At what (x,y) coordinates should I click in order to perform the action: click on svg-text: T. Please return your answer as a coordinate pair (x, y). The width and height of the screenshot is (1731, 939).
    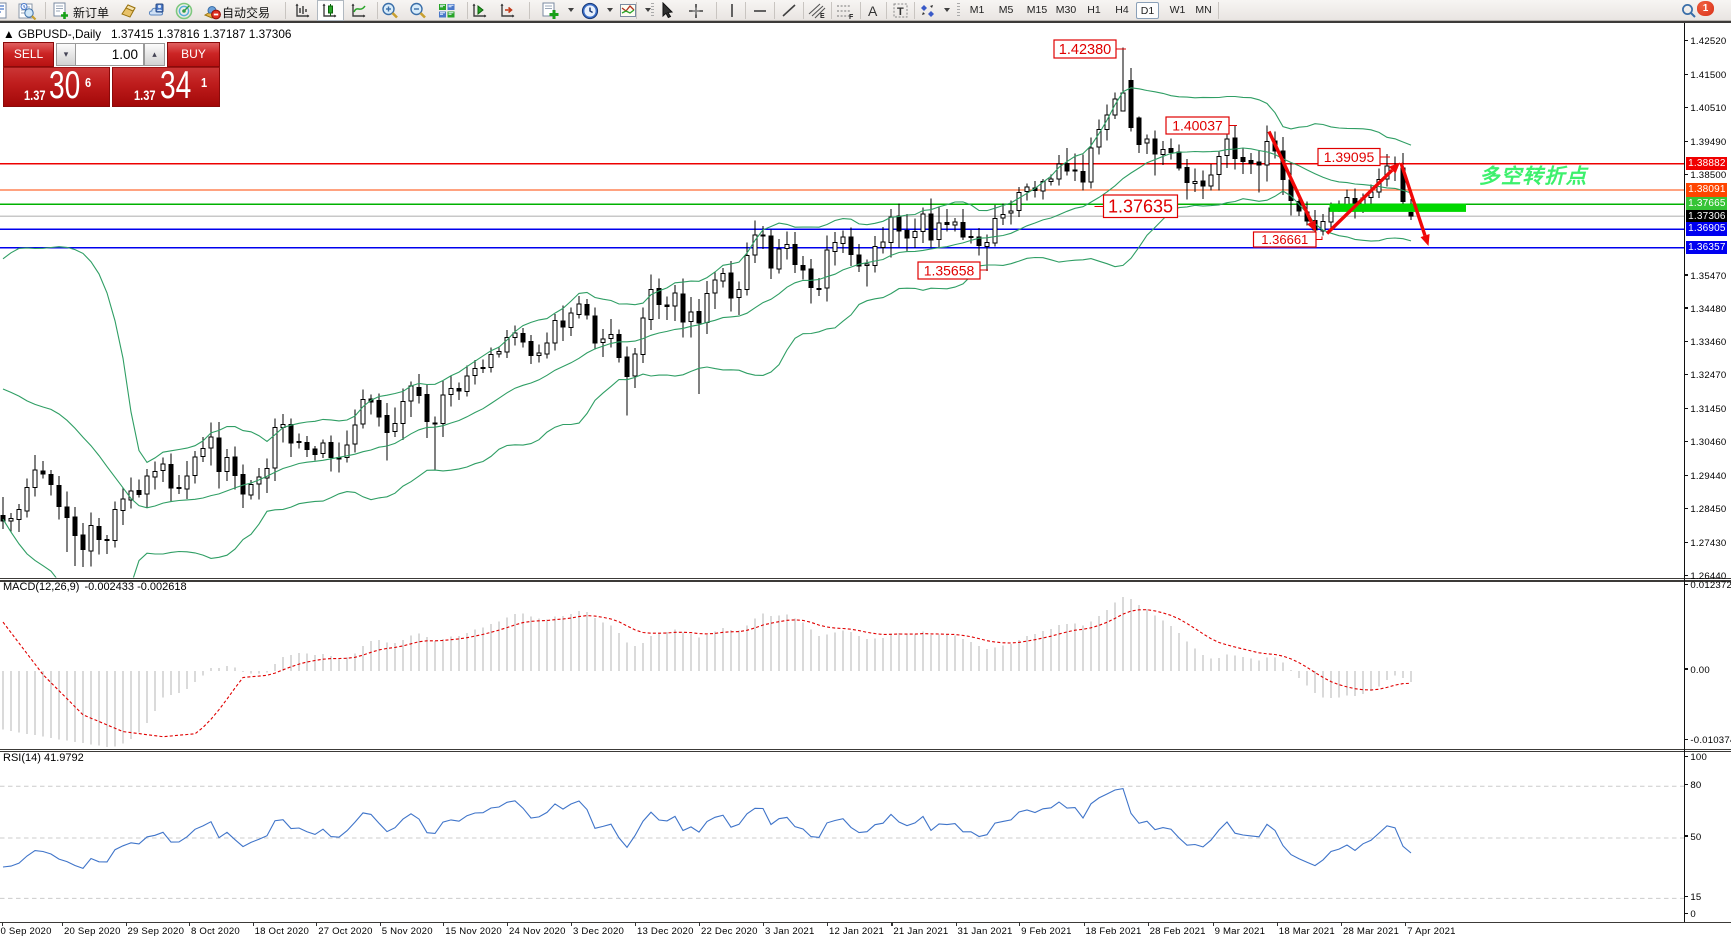
    Looking at the image, I should click on (900, 12).